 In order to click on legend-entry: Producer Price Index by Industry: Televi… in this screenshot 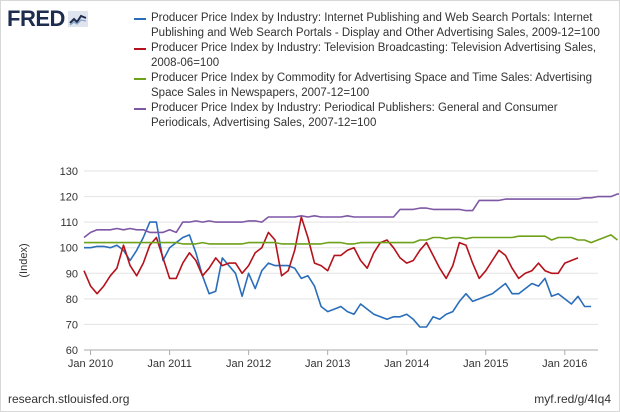, I will do `click(374, 55)`.